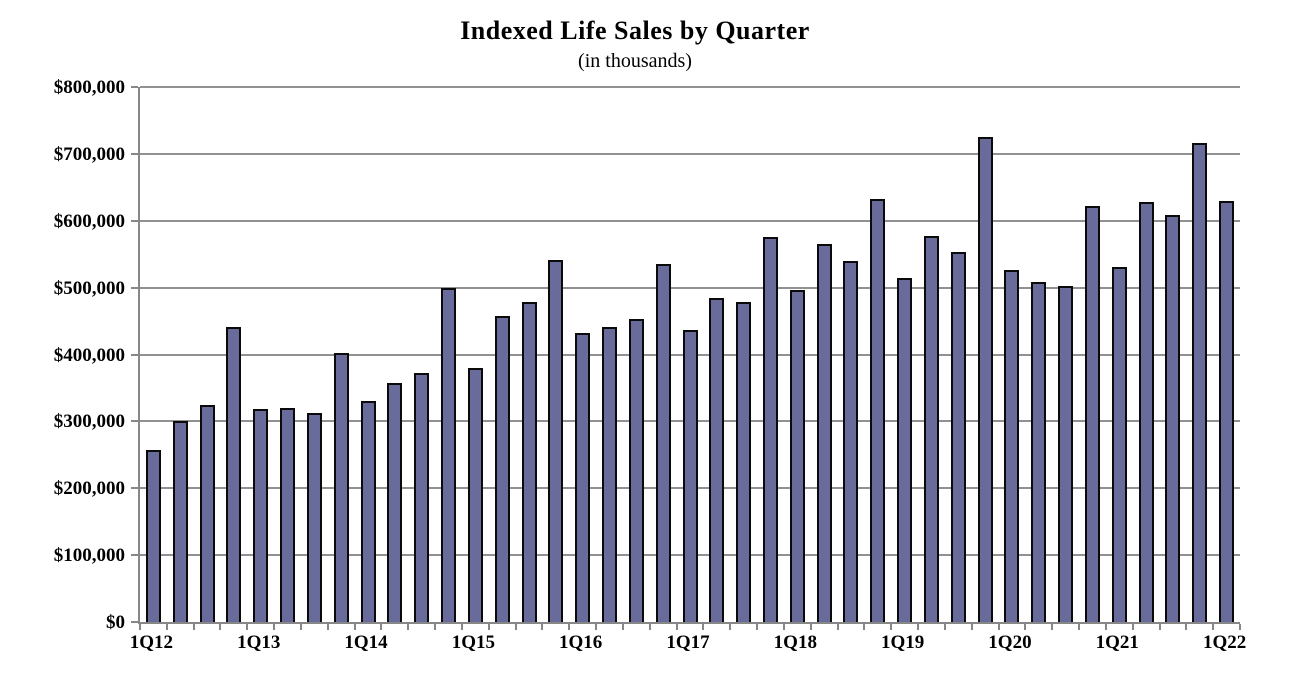  Describe the element at coordinates (473, 642) in the screenshot. I see `x-axis-label-1q15: 1Q15` at that location.